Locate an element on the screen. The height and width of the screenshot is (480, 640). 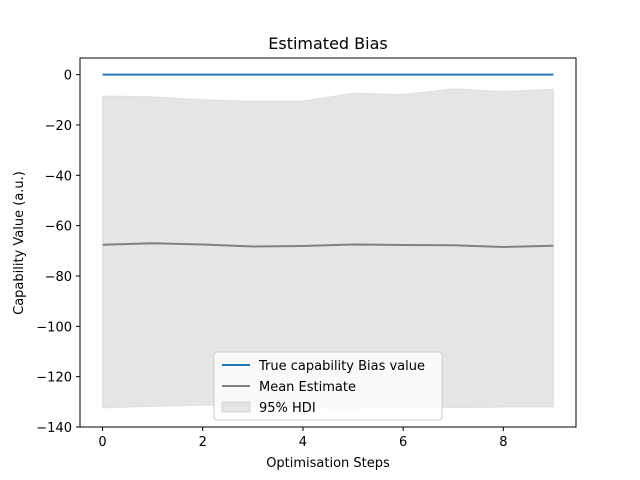
y-tick-label: −120 is located at coordinates (54, 378).